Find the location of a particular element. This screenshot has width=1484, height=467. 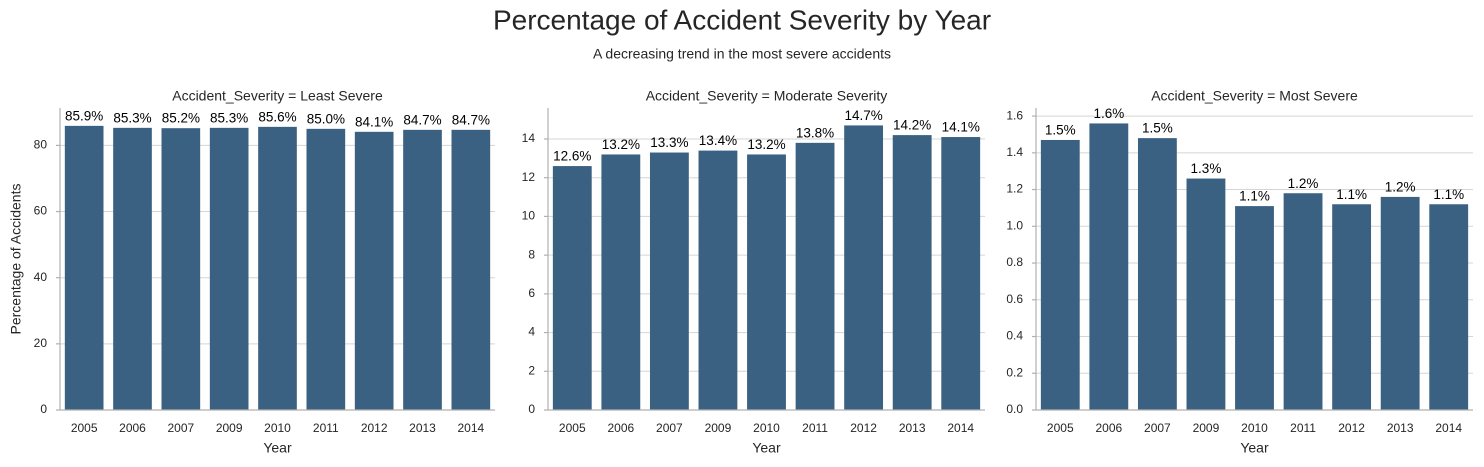

y-tick-label: 0.2 is located at coordinates (1014, 372).